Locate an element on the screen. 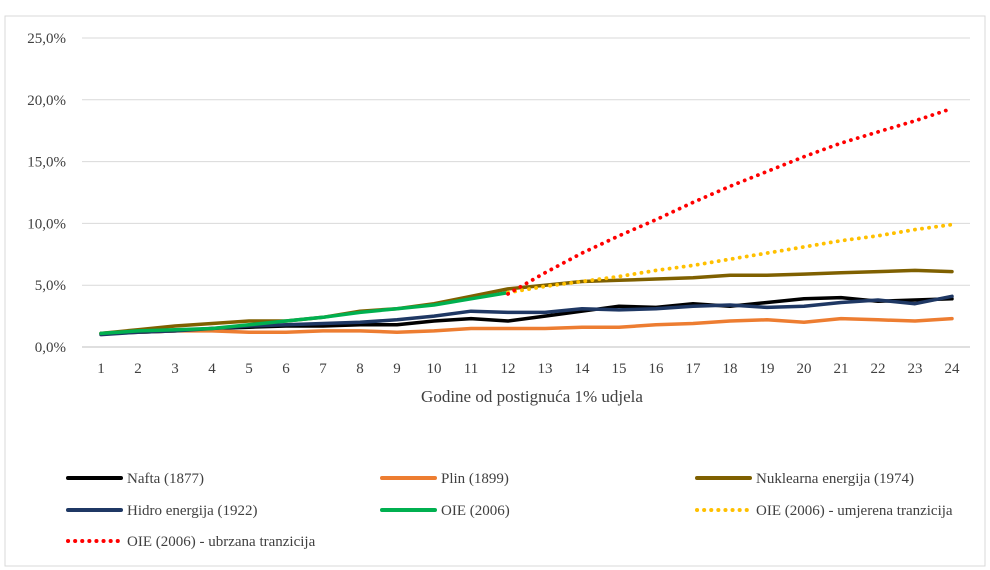  x-tick-label: 24 is located at coordinates (953, 369).